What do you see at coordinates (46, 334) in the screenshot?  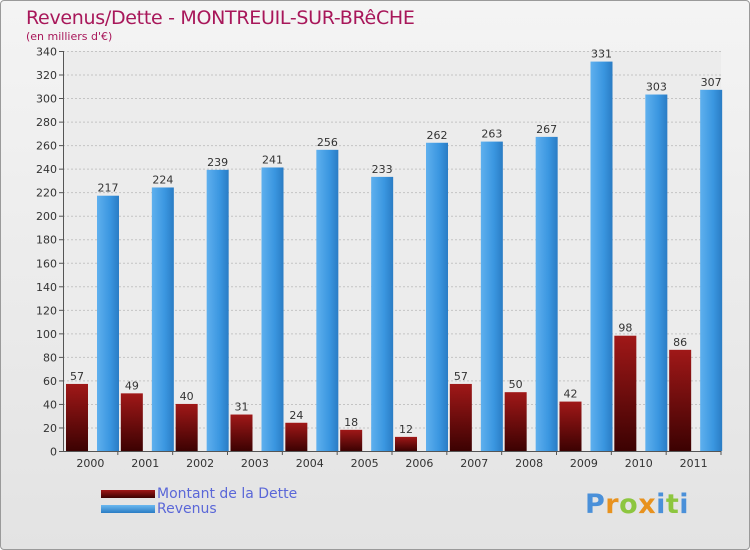 I see `y-tick-label: 100` at bounding box center [46, 334].